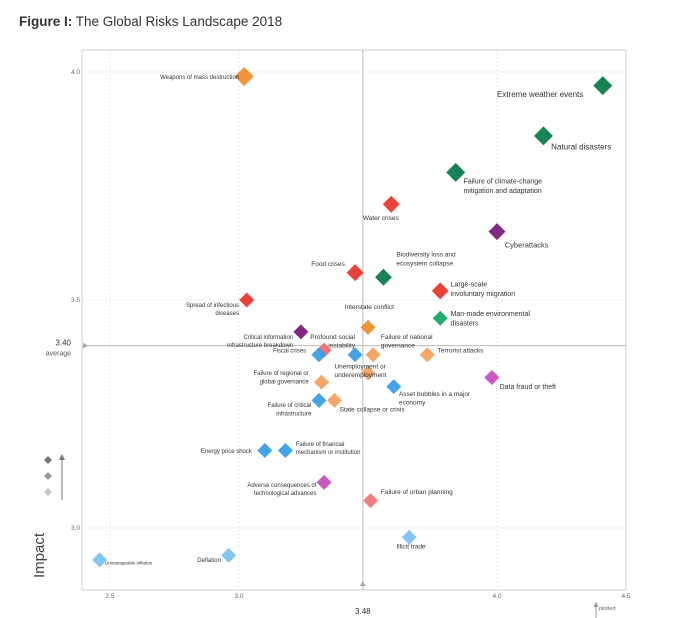 Image resolution: width=676 pixels, height=618 pixels. I want to click on risk-label-line: Water crises, so click(381, 218).